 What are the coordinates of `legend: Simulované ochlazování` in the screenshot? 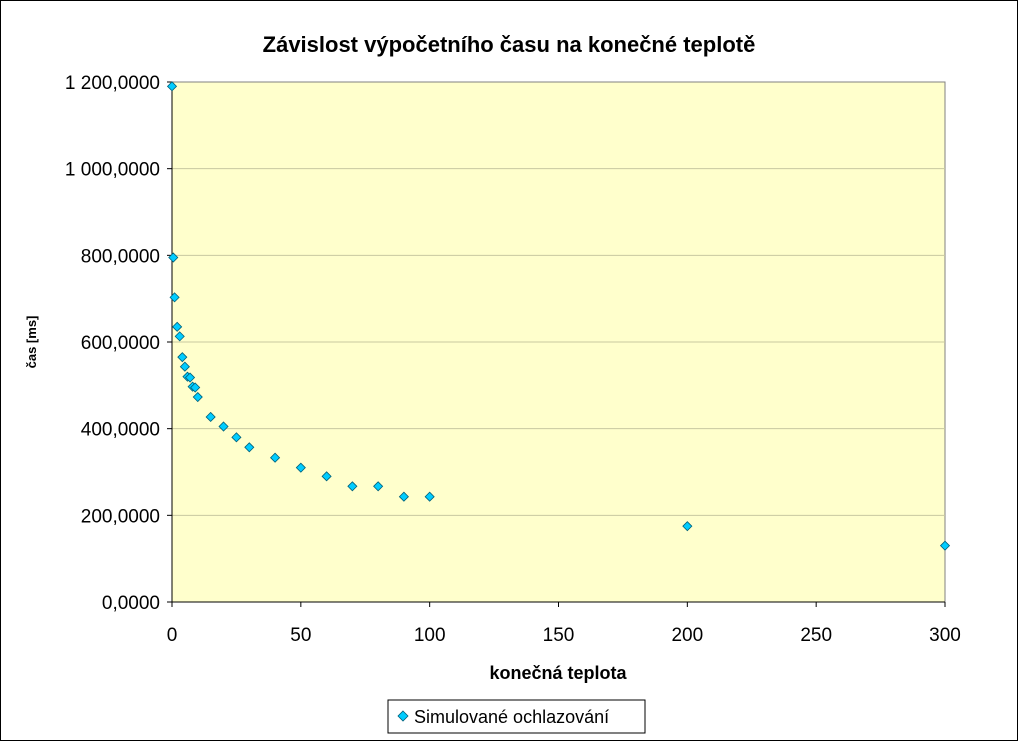 It's located at (516, 716).